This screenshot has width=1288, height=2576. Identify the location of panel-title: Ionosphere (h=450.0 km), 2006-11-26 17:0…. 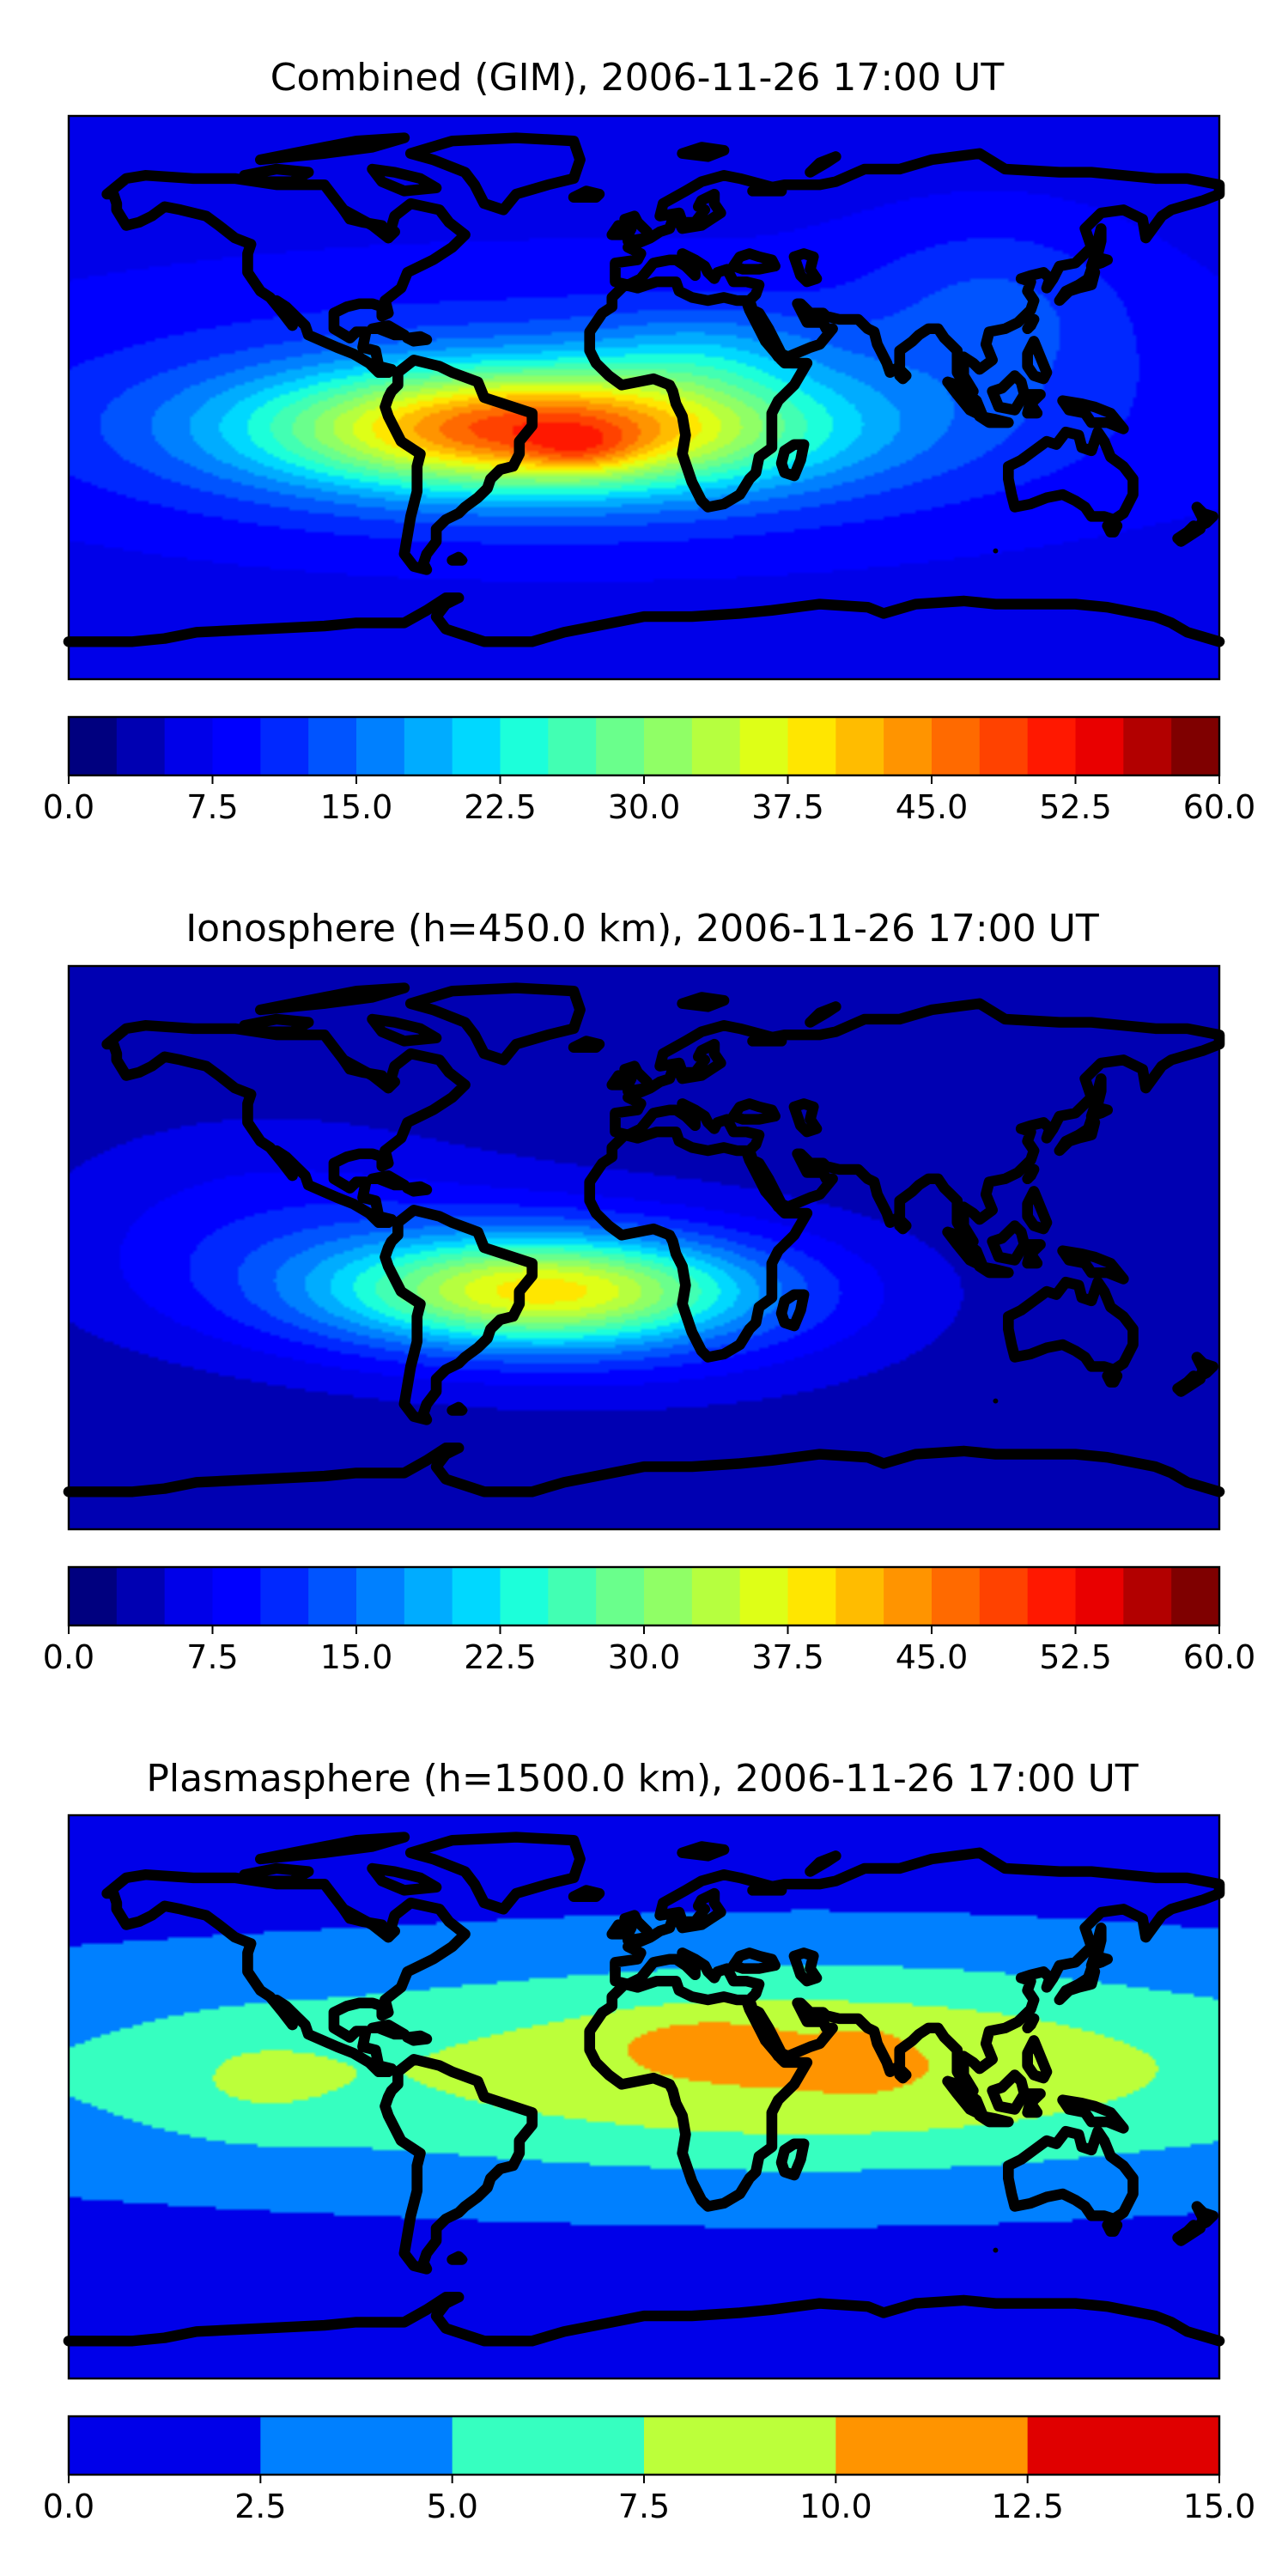
(642, 929).